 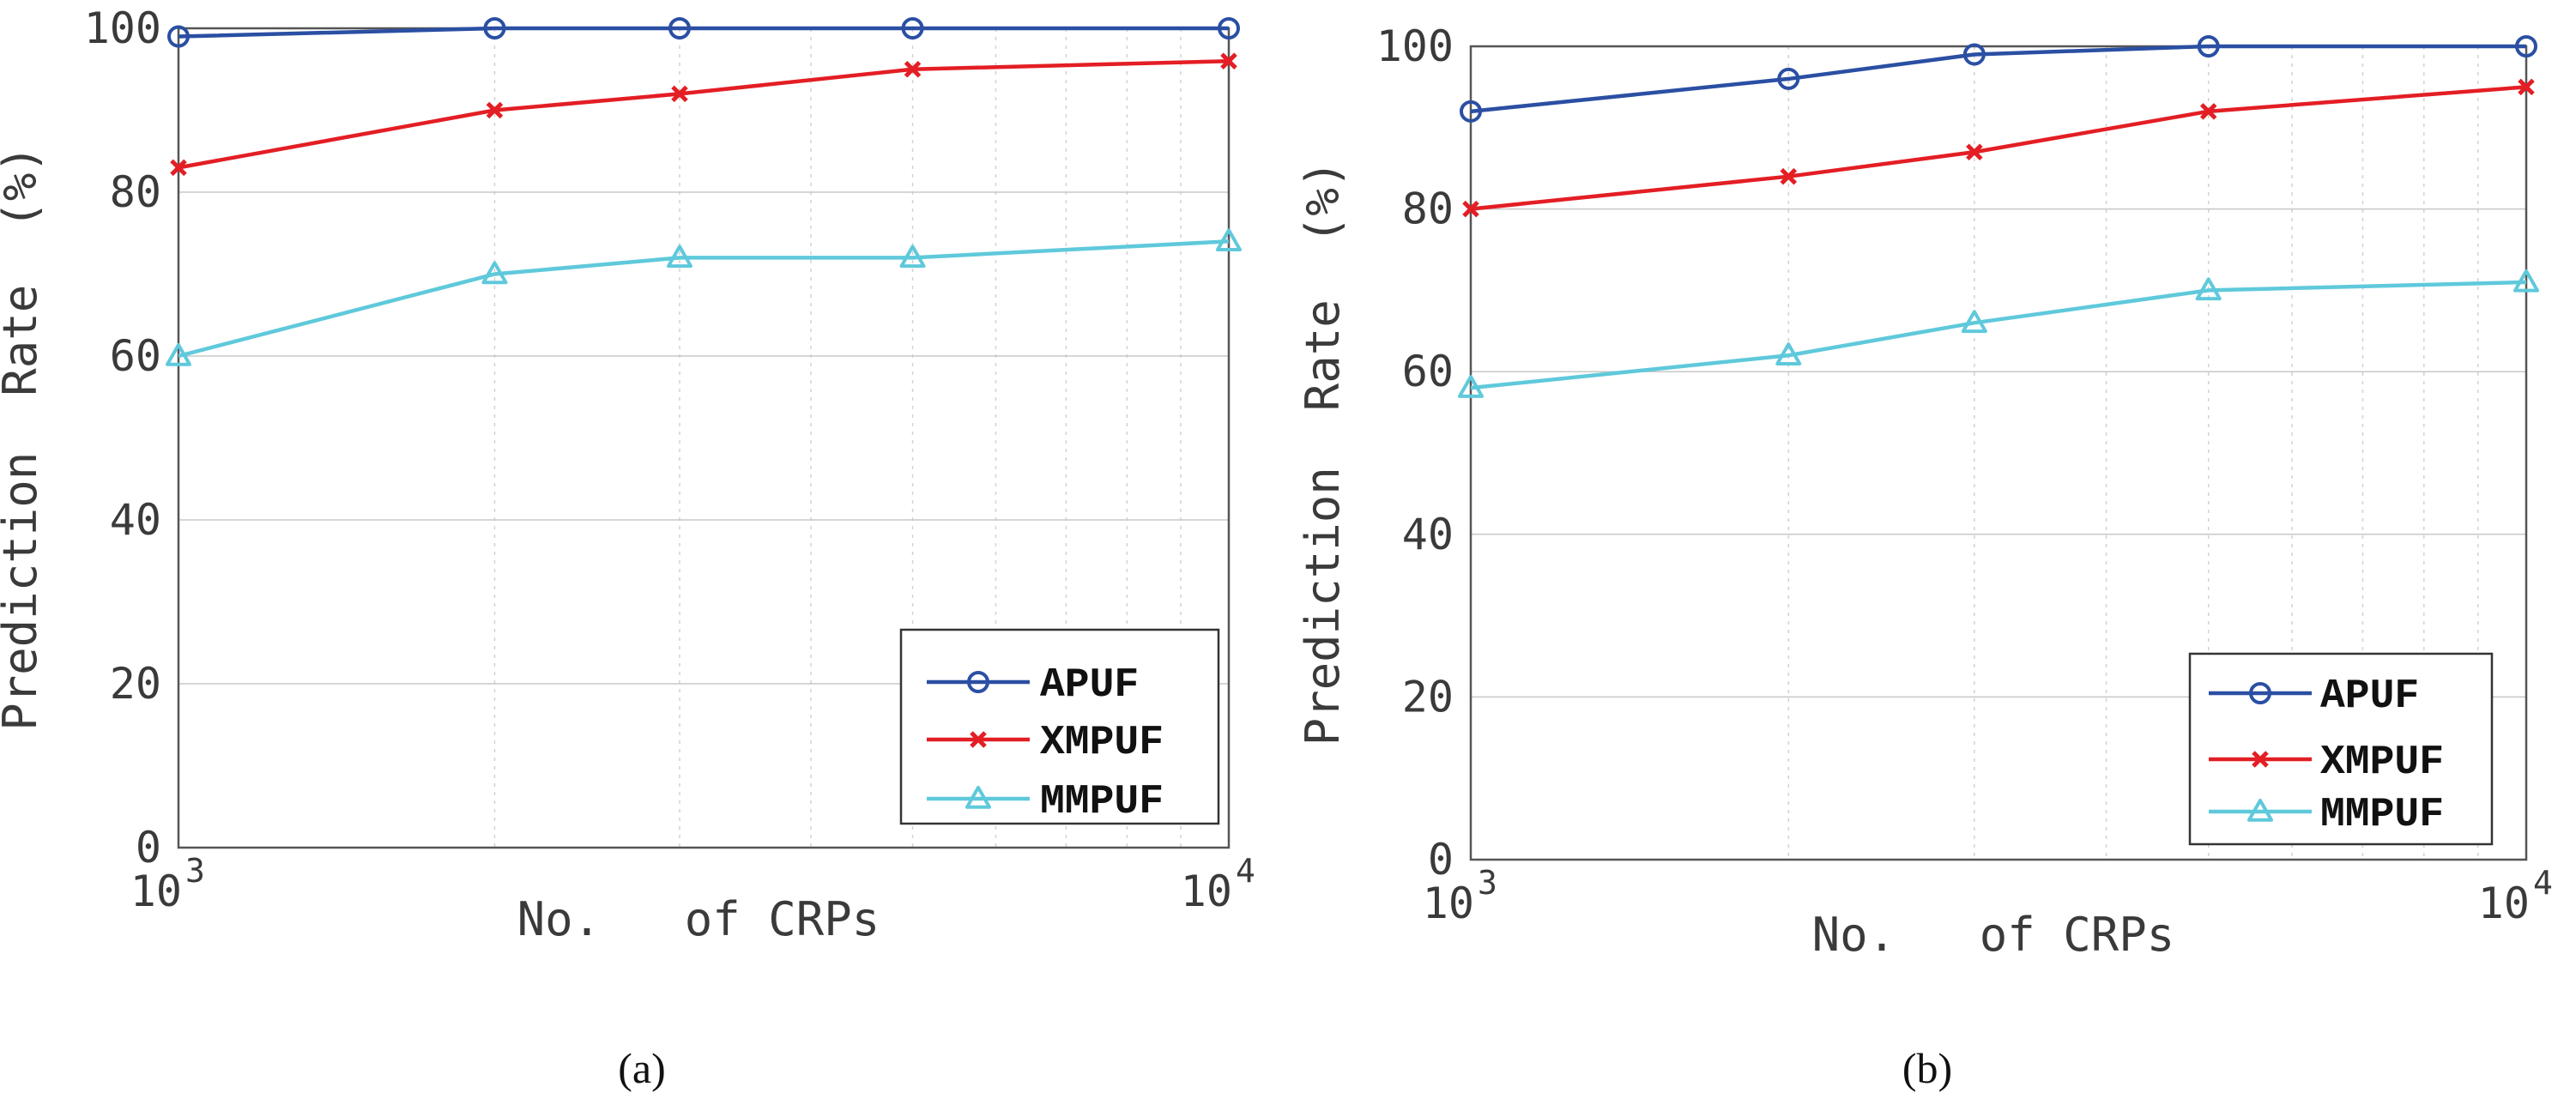 What do you see at coordinates (1927, 1068) in the screenshot?
I see `panel-caption: (b)` at bounding box center [1927, 1068].